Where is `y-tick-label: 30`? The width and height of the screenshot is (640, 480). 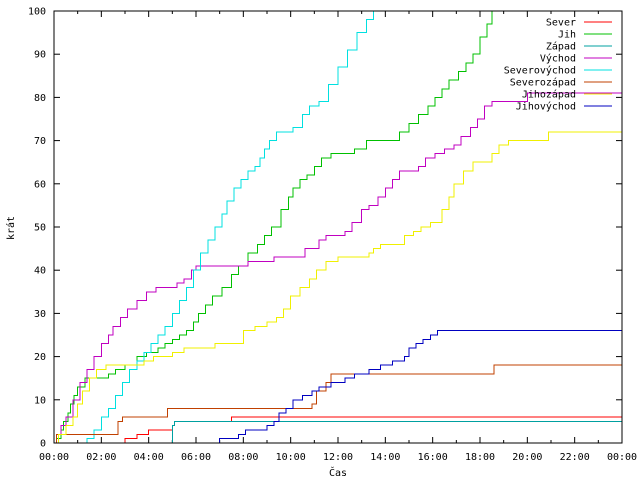 y-tick-label: 30 is located at coordinates (40, 314).